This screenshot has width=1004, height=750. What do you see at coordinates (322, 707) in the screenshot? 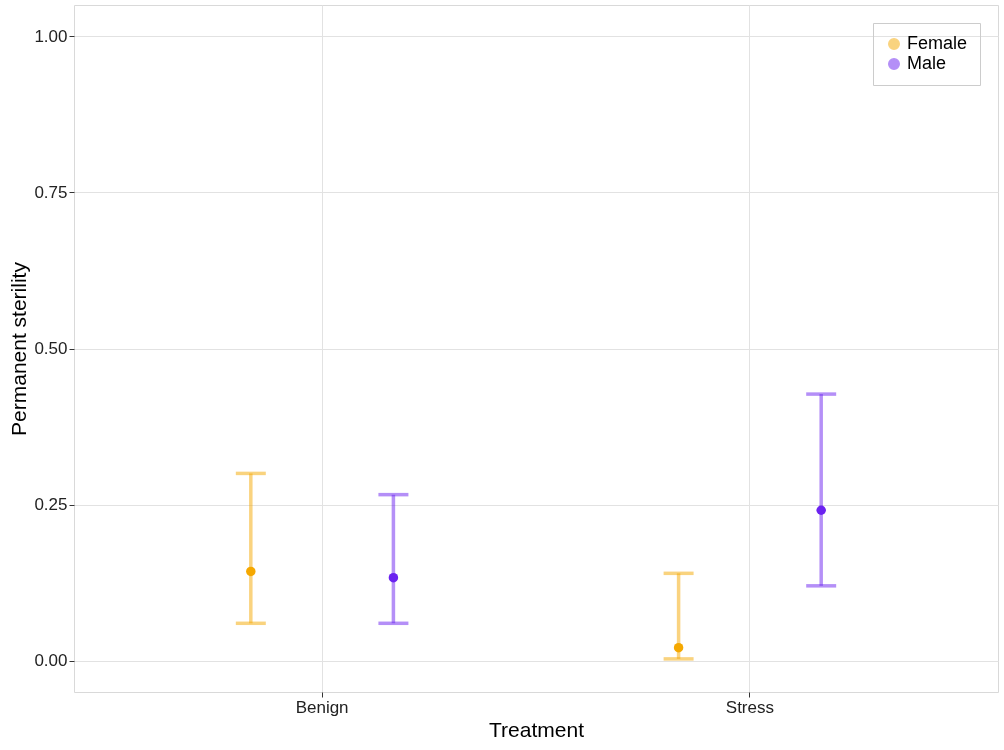
I see `x-tick-label: Benign` at bounding box center [322, 707].